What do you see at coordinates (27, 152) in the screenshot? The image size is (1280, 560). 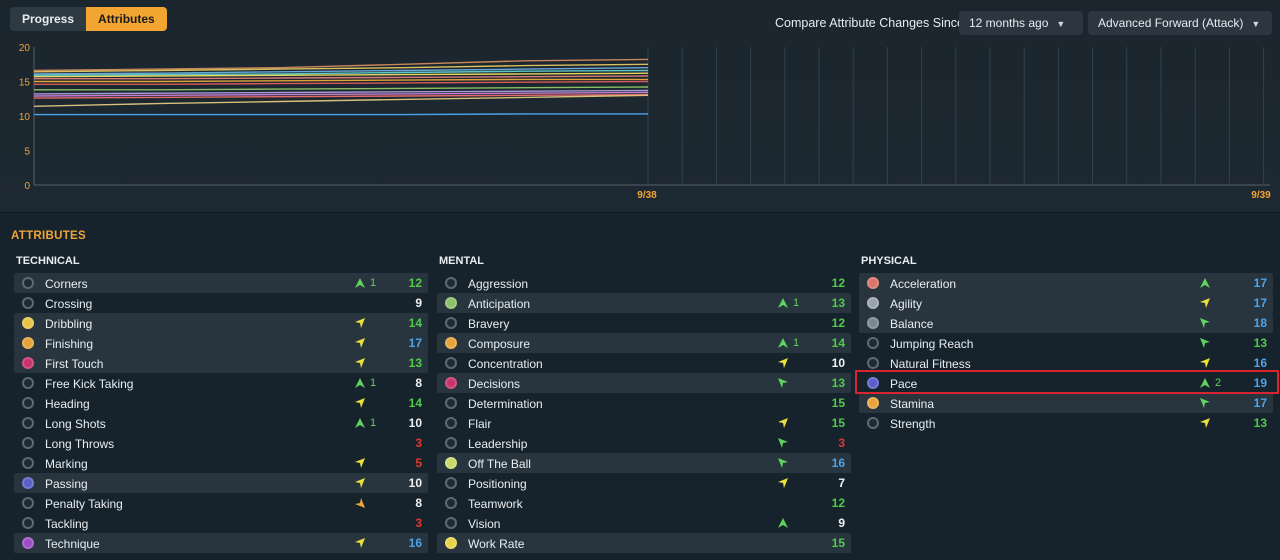 I see `y-tick-label: 5` at bounding box center [27, 152].